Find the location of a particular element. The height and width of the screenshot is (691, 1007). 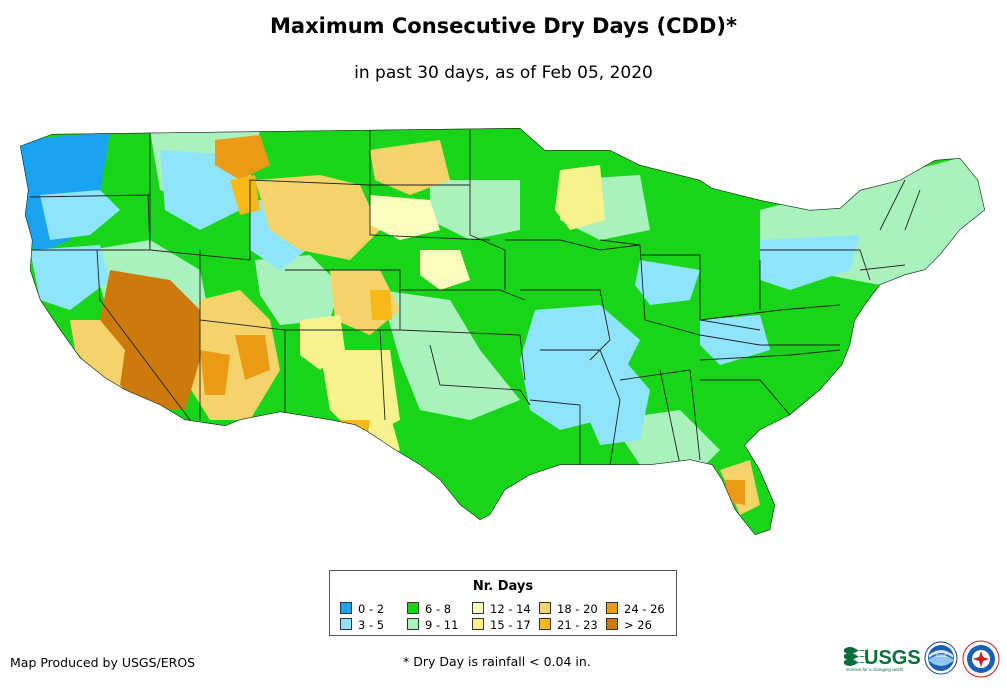

legend-title: Nr. Days is located at coordinates (503, 586).